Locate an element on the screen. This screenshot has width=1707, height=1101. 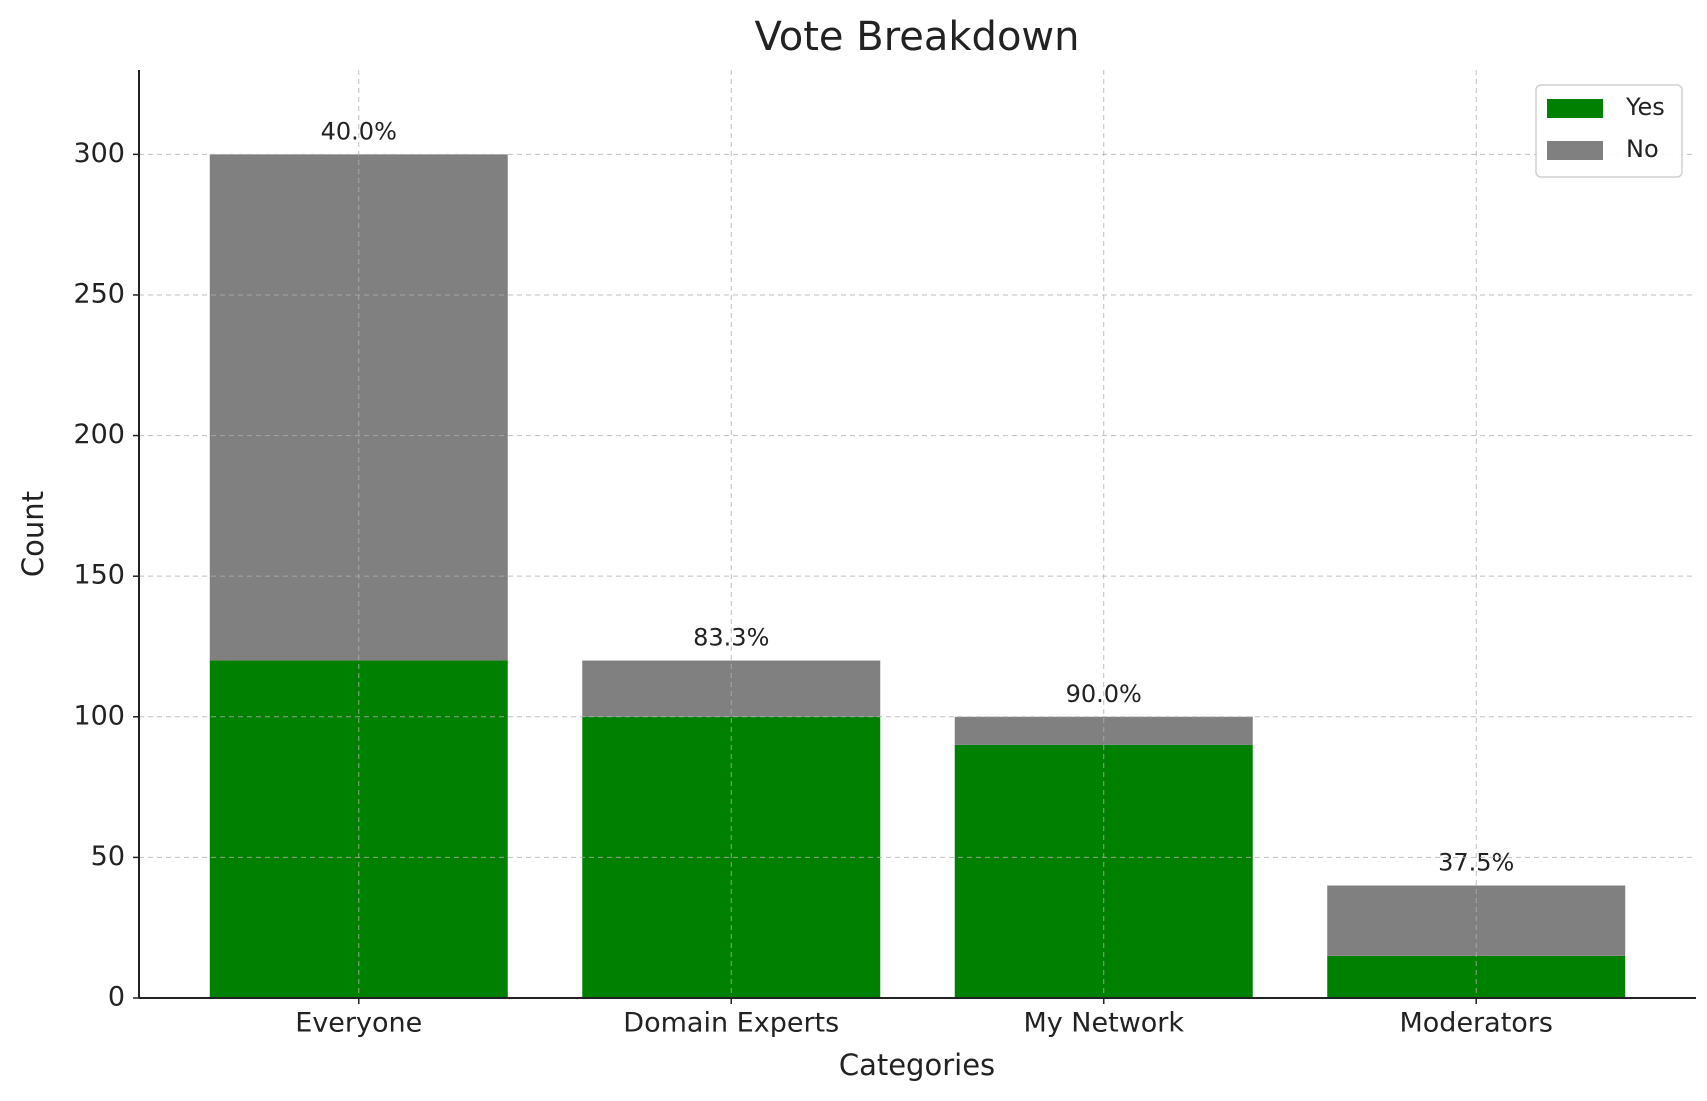
x-tick-label: My Network is located at coordinates (1103, 1023).